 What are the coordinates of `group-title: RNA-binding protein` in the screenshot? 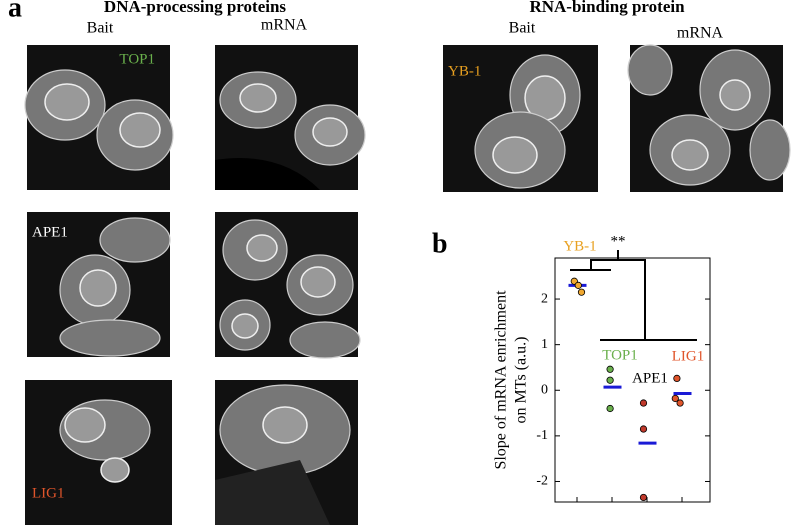 It's located at (607, 8).